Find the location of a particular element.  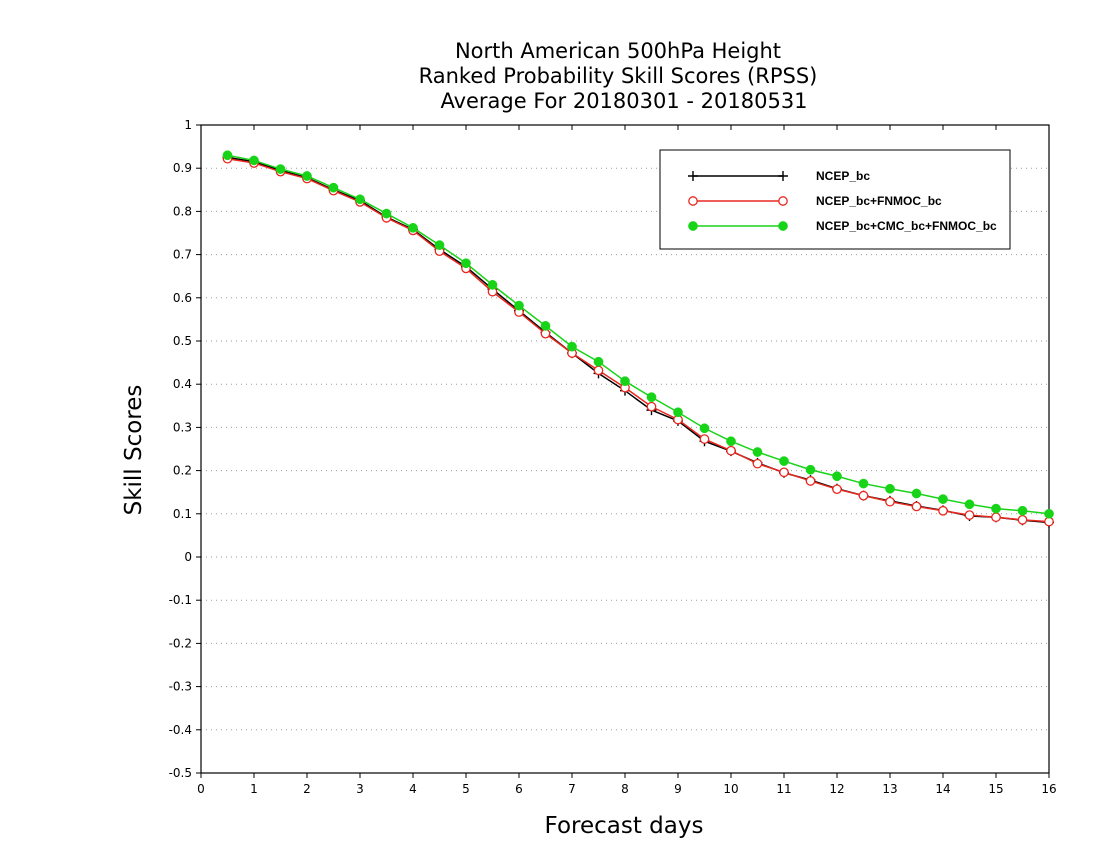

y-tick-label: 0.4 is located at coordinates (182, 384).